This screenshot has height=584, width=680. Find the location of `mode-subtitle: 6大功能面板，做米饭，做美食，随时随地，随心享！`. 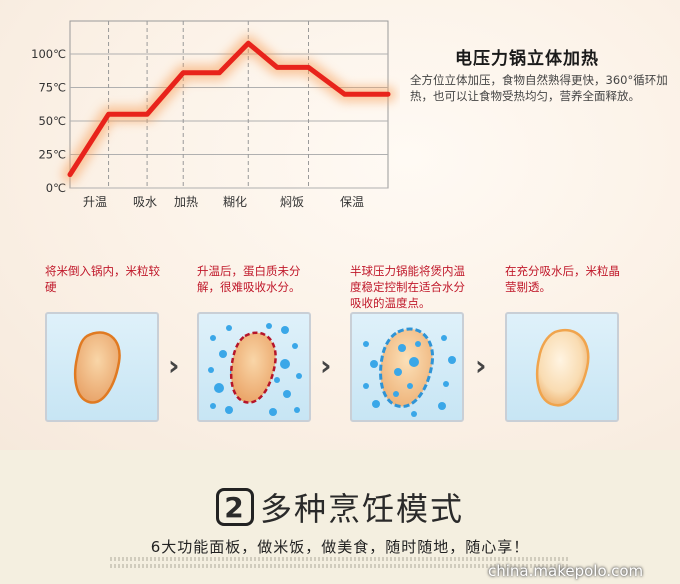

mode-subtitle: 6大功能面板，做米饭，做美食，随时随地，随心享！ is located at coordinates (340, 547).